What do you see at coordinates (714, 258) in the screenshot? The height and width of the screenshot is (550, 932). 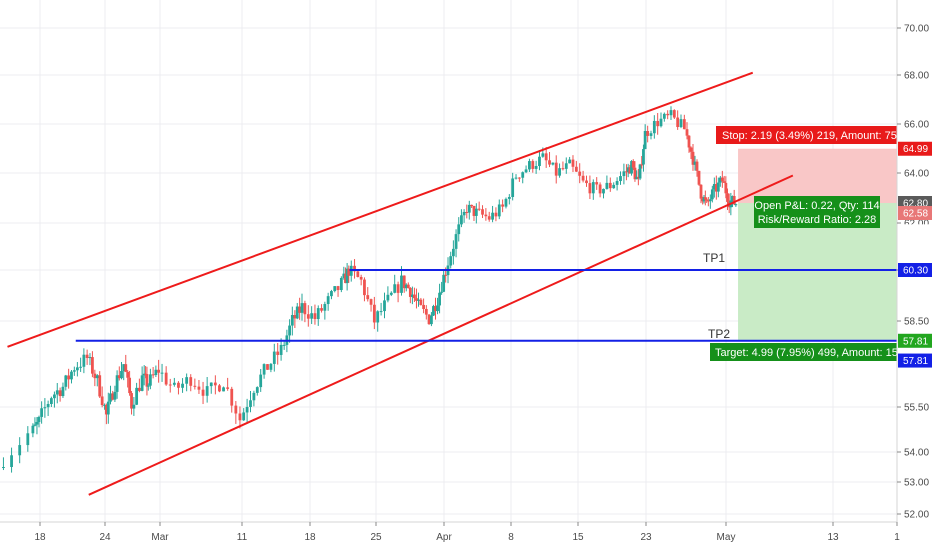 I see `tp1-label: TP1` at bounding box center [714, 258].